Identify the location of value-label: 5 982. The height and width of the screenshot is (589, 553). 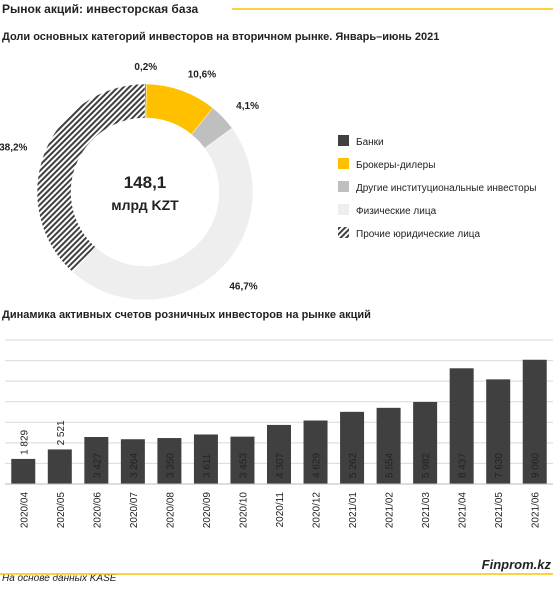
(426, 465).